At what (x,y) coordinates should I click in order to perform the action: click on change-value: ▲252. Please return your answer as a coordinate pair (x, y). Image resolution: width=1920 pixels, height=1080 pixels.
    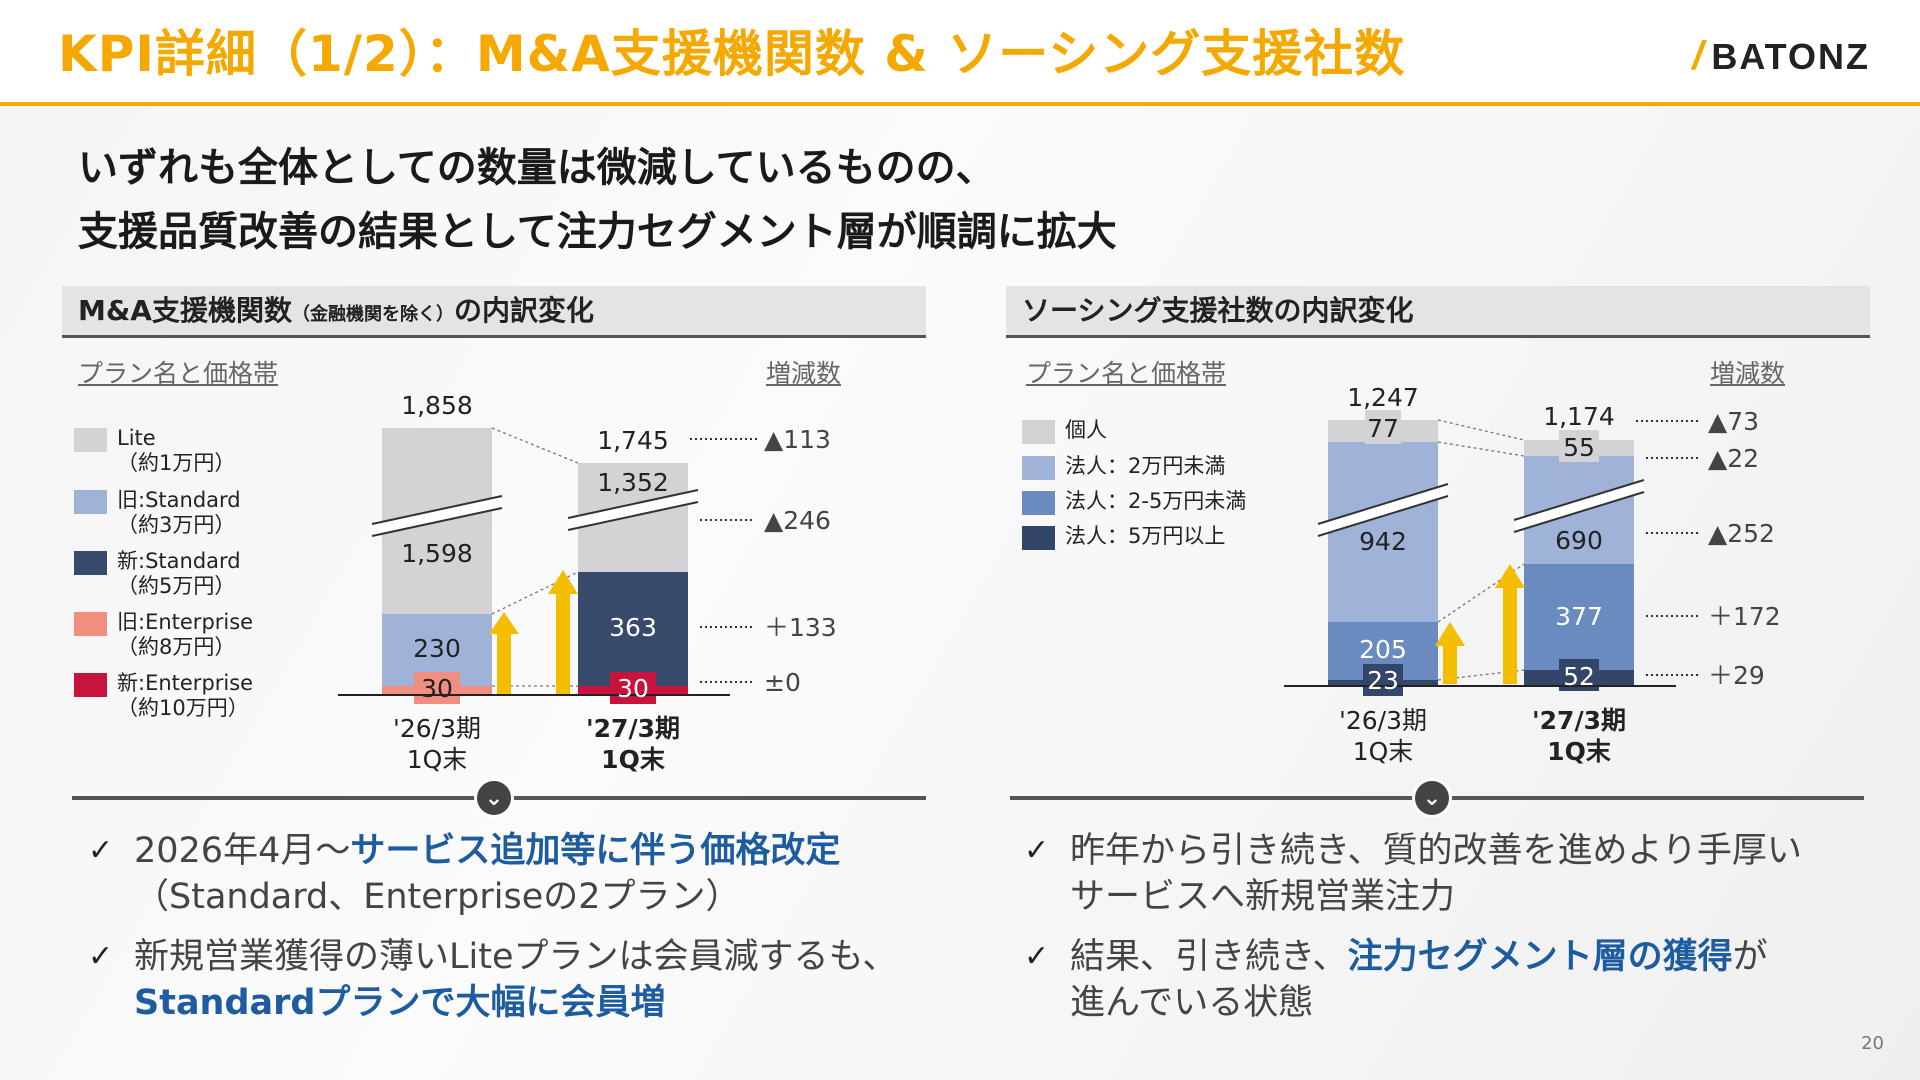
    Looking at the image, I should click on (1741, 533).